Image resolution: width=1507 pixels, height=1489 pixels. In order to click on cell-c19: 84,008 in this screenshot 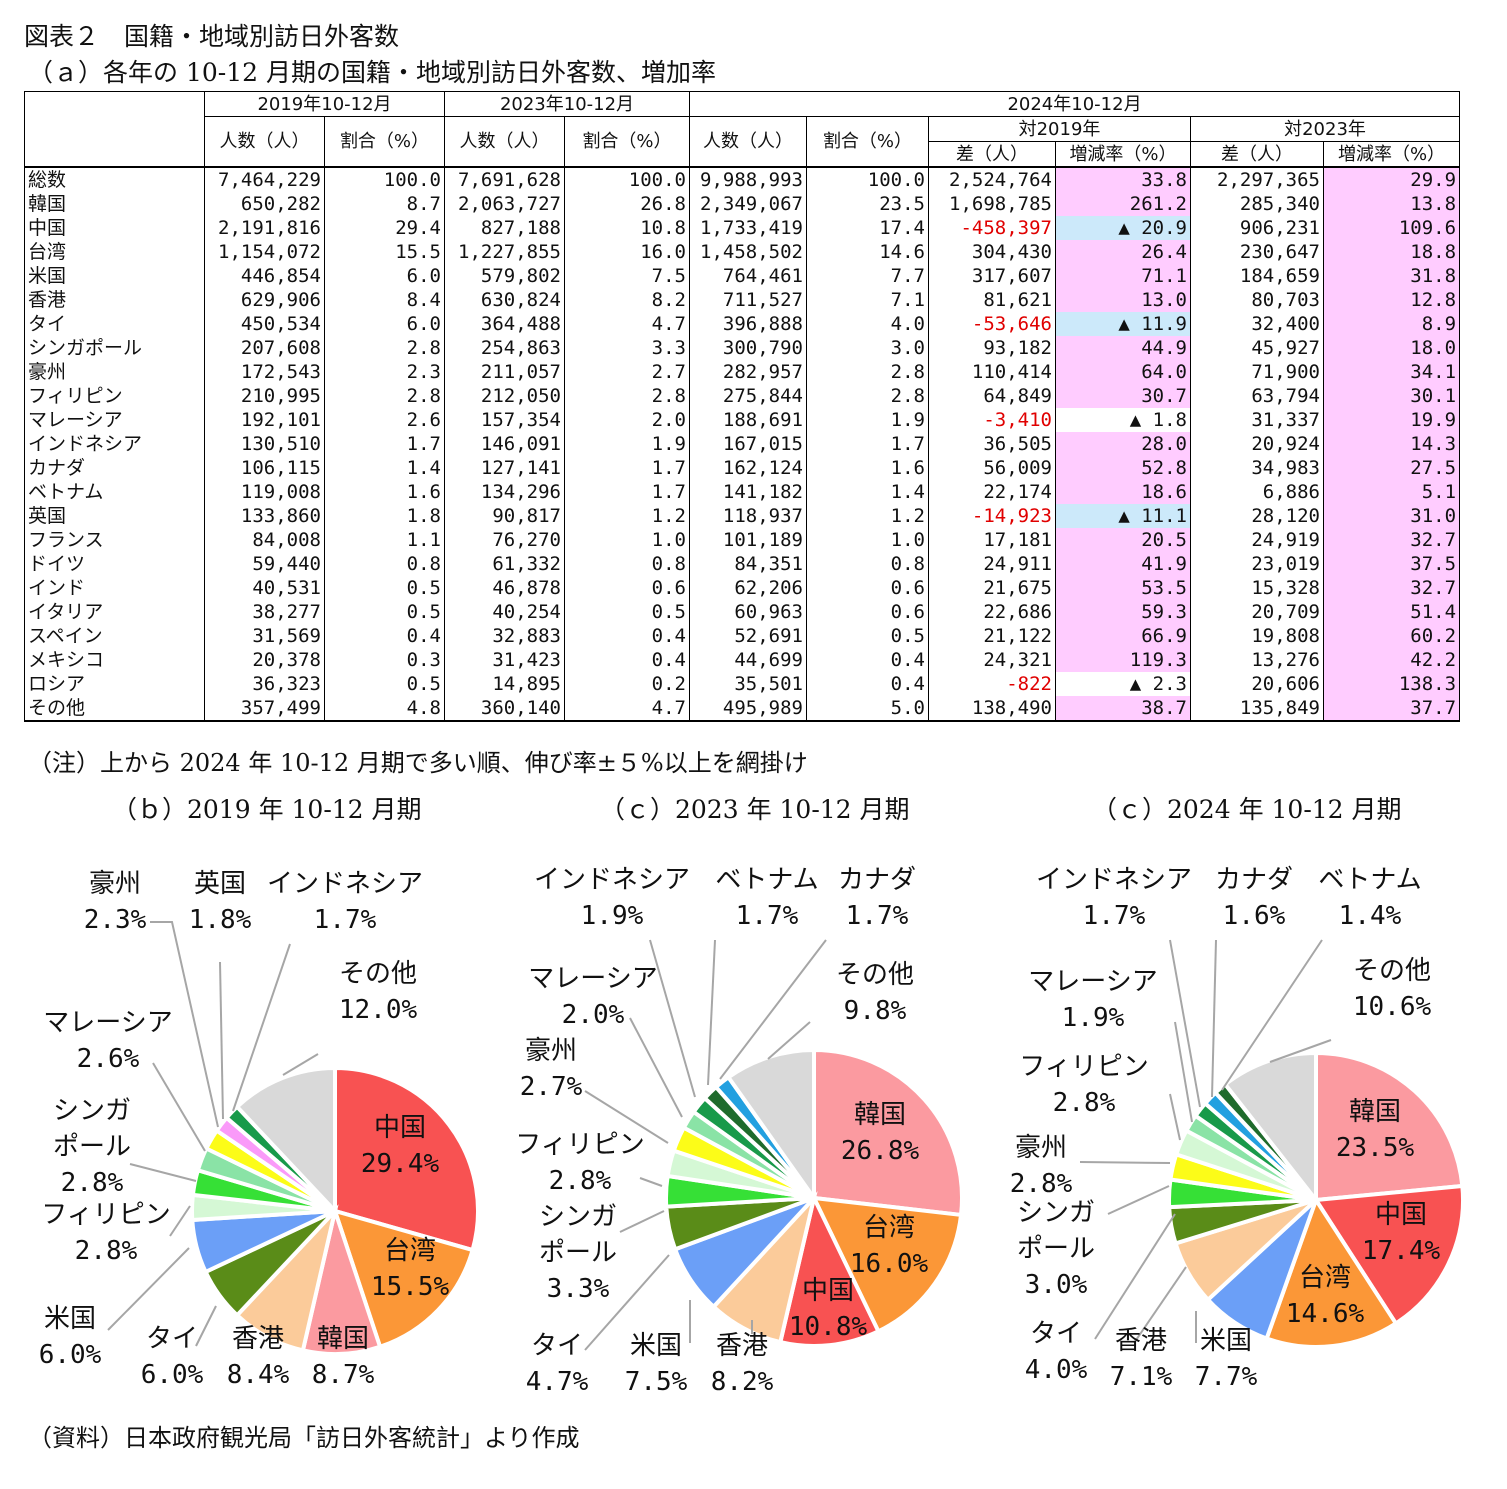, I will do `click(264, 540)`.